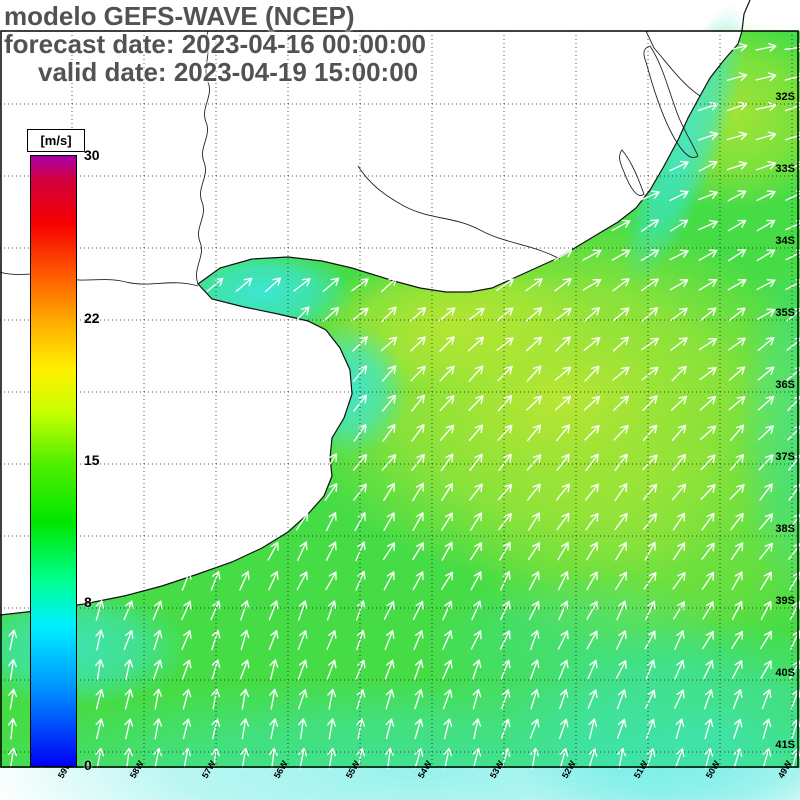 The height and width of the screenshot is (800, 800). I want to click on colorbar-tick: 0, so click(88, 765).